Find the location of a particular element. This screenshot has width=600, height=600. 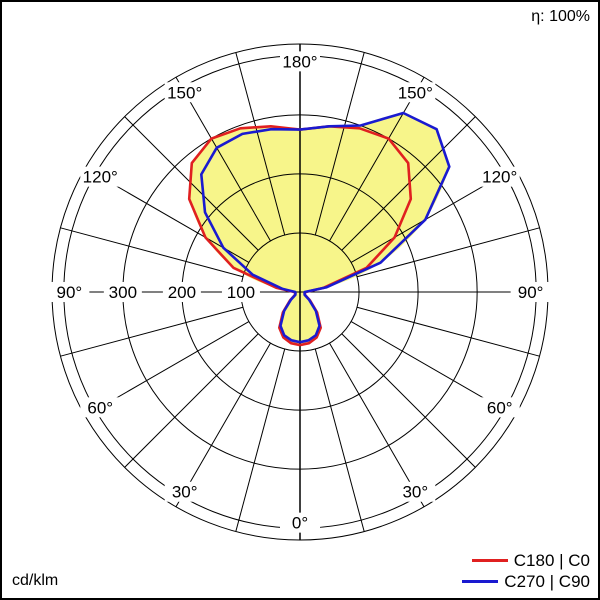

angle-label-90-right-bg is located at coordinates (530, 292).